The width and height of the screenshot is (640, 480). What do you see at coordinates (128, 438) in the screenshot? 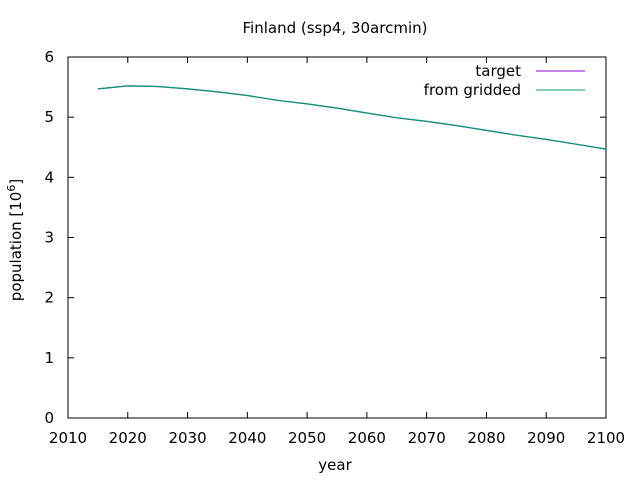
I see `x-tick-label: 2020` at bounding box center [128, 438].